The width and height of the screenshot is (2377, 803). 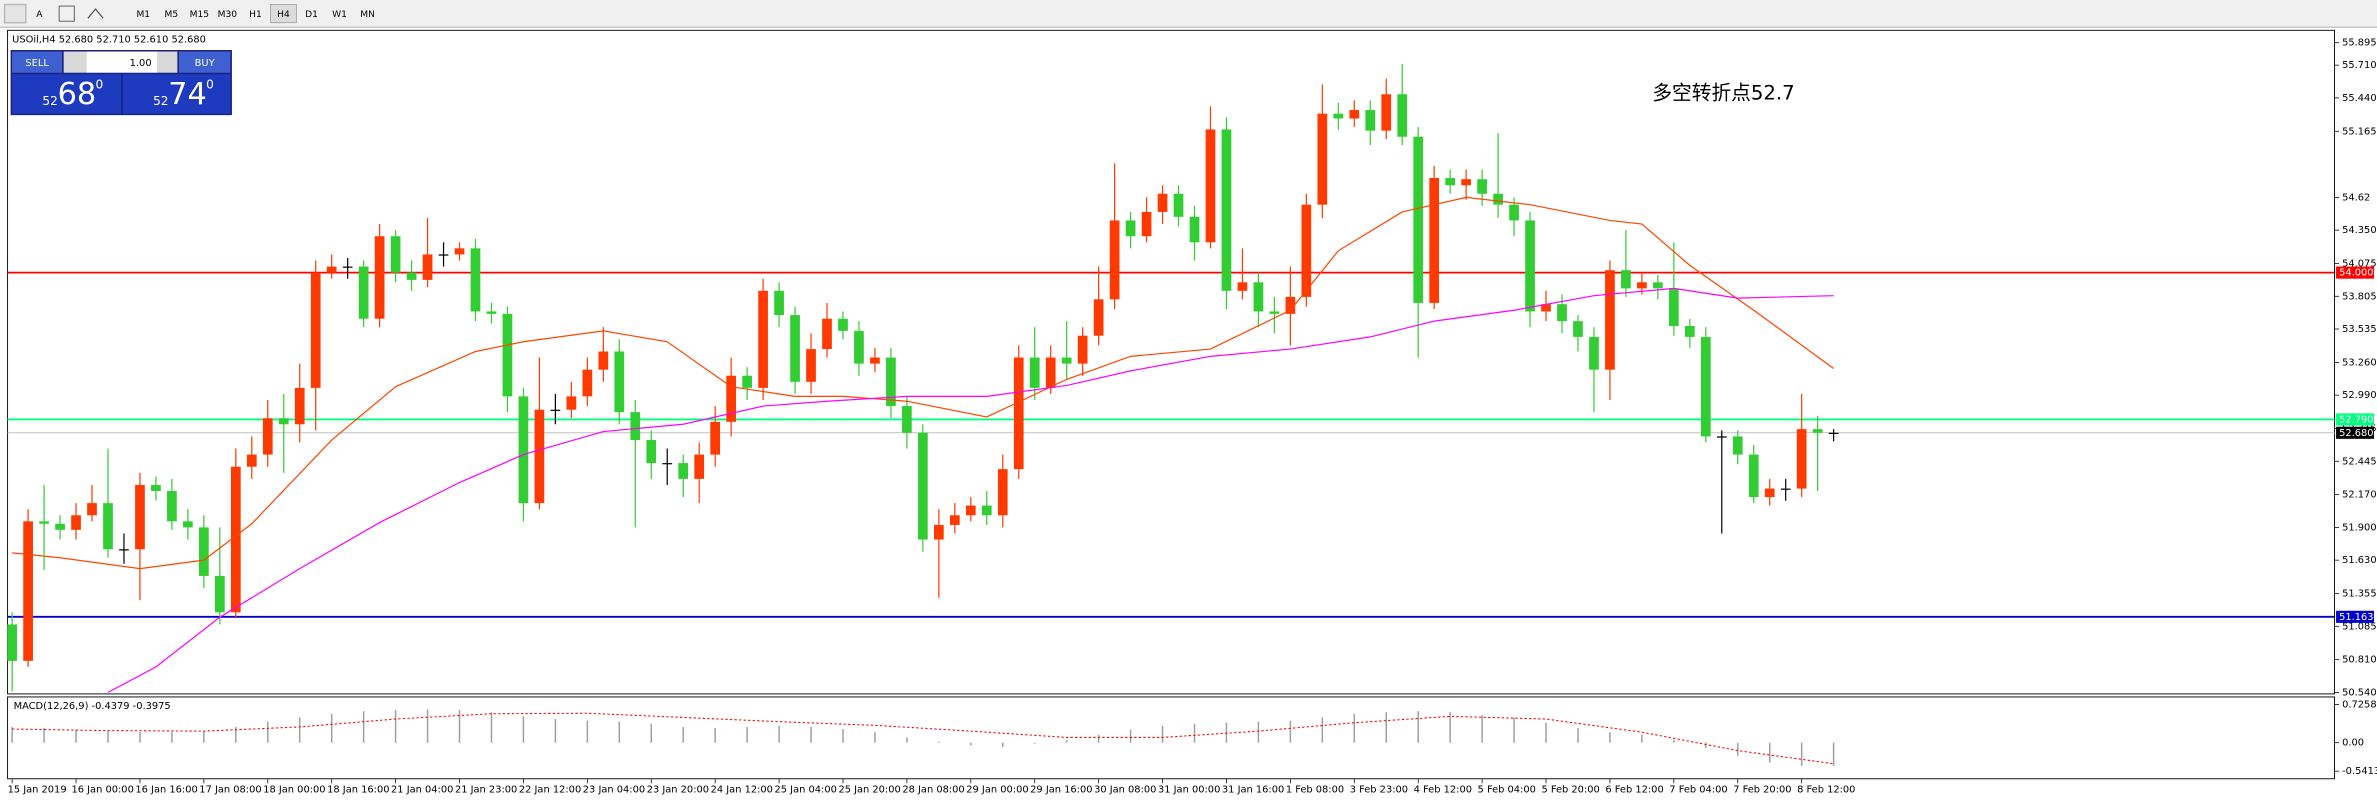 I want to click on x-tick-label: 30 Jan 08:00, so click(x=1125, y=789).